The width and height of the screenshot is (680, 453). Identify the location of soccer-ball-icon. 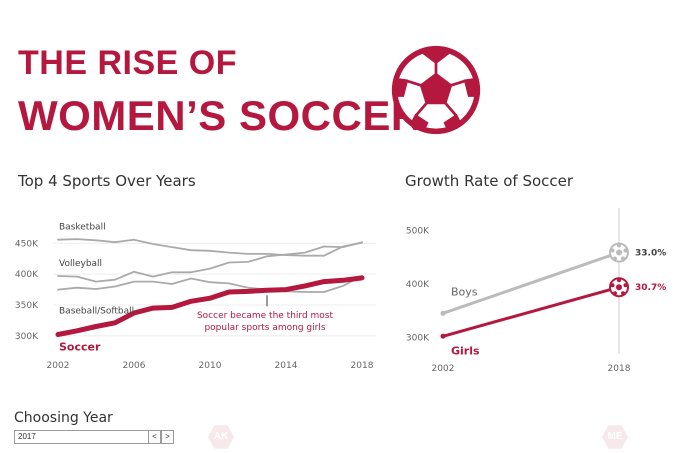
(436, 90).